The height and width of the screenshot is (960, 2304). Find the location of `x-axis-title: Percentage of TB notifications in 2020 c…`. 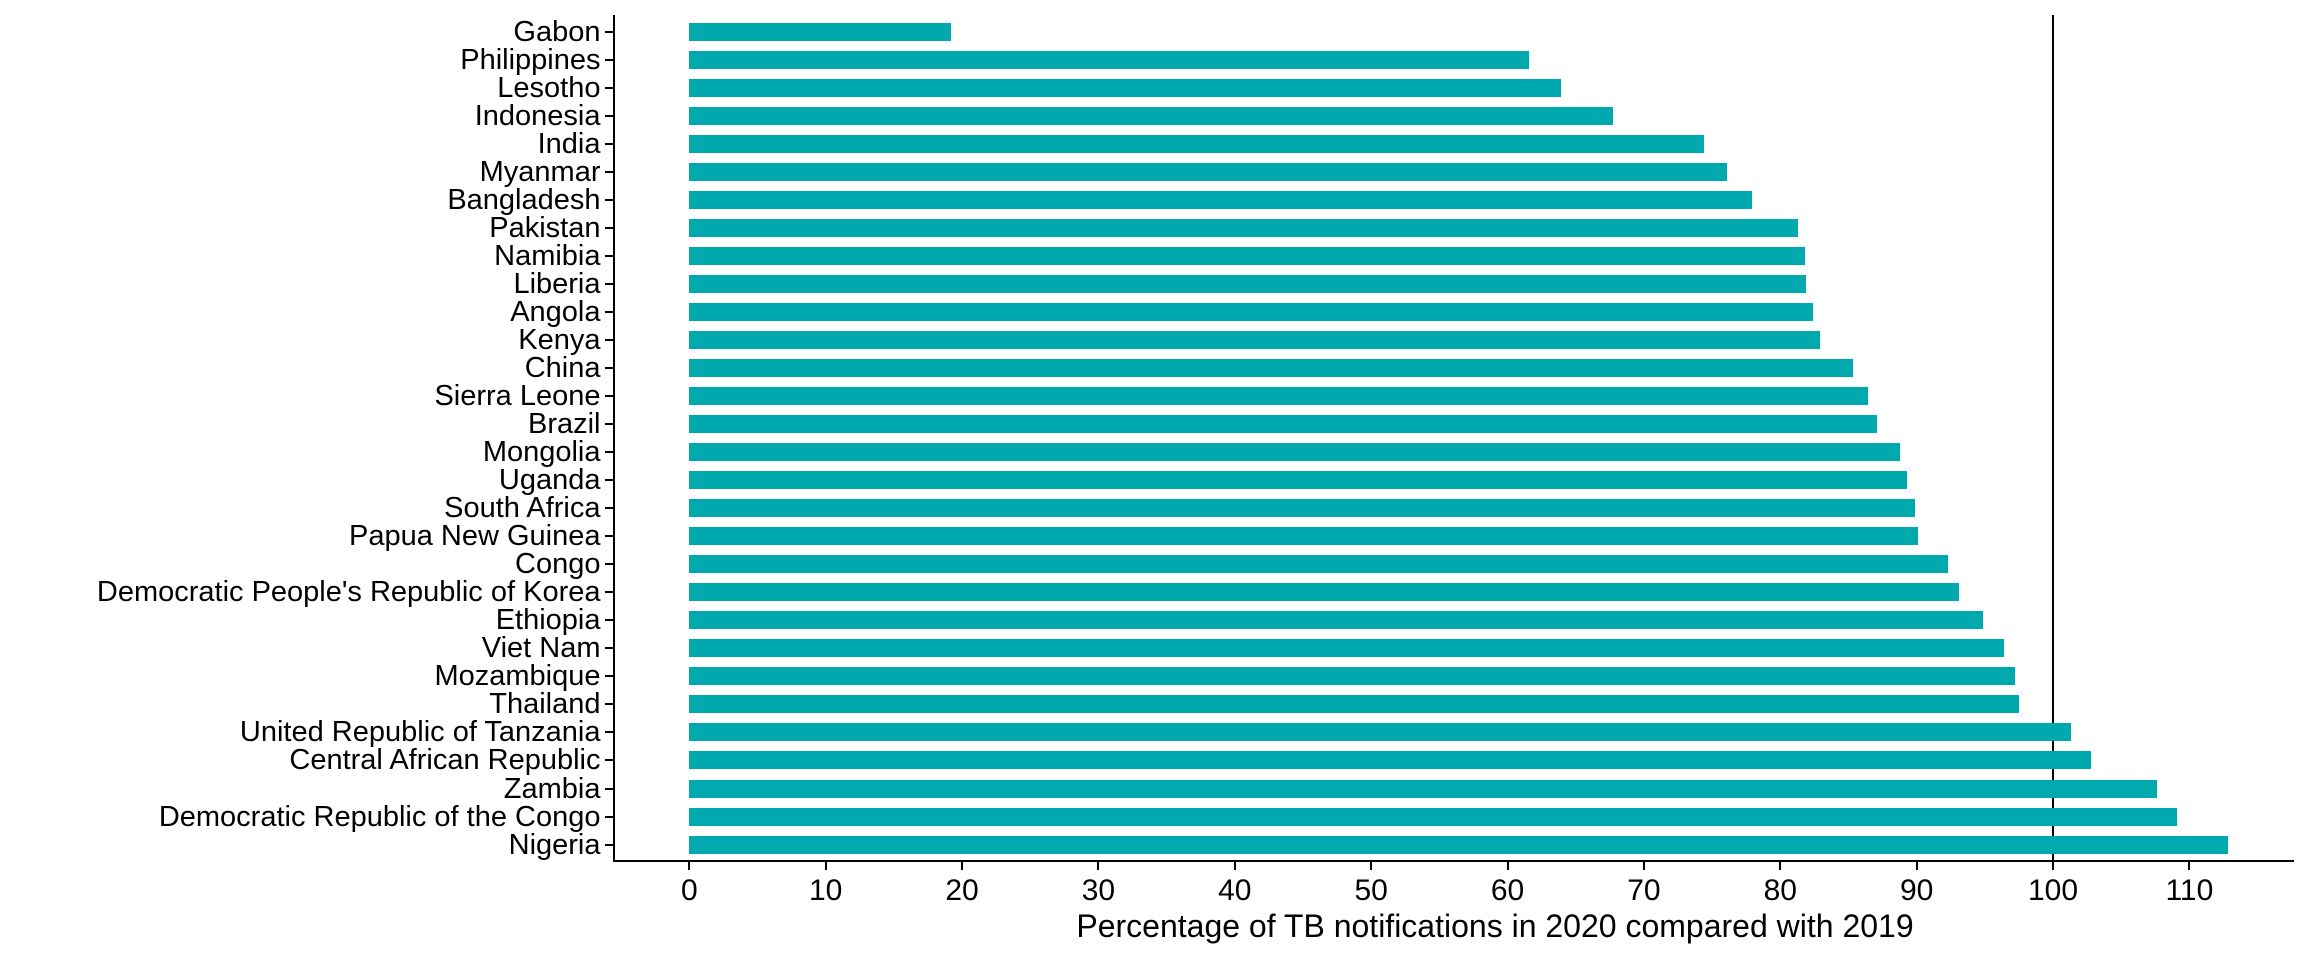

x-axis-title: Percentage of TB notifications in 2020 c… is located at coordinates (1495, 926).